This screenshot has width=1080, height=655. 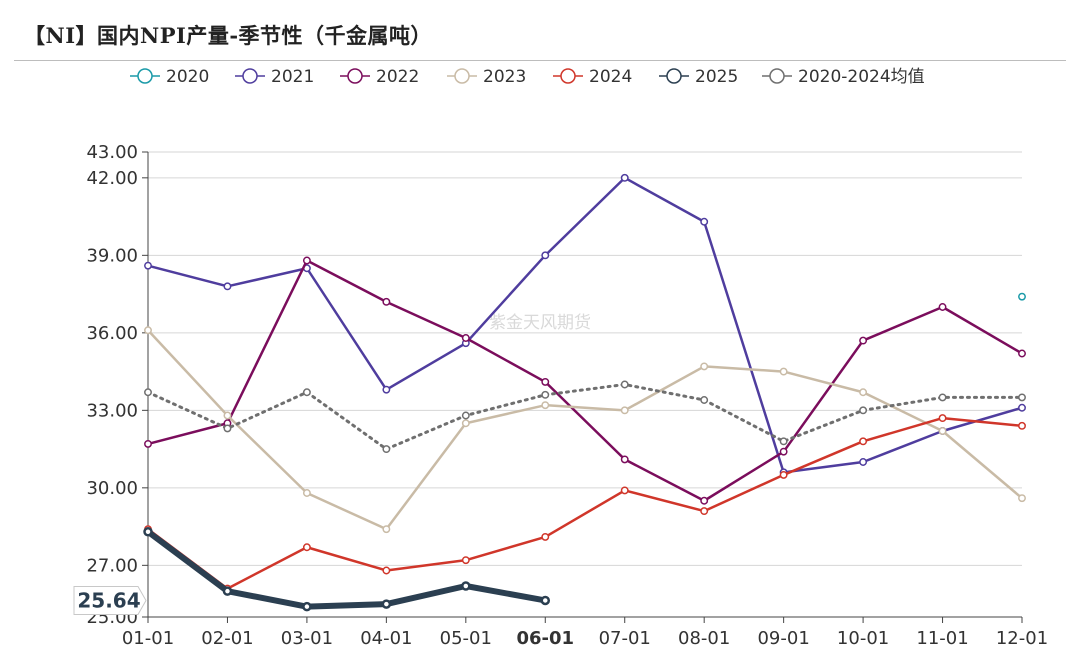 What do you see at coordinates (863, 638) in the screenshot?
I see `x-tick-label: 10-01` at bounding box center [863, 638].